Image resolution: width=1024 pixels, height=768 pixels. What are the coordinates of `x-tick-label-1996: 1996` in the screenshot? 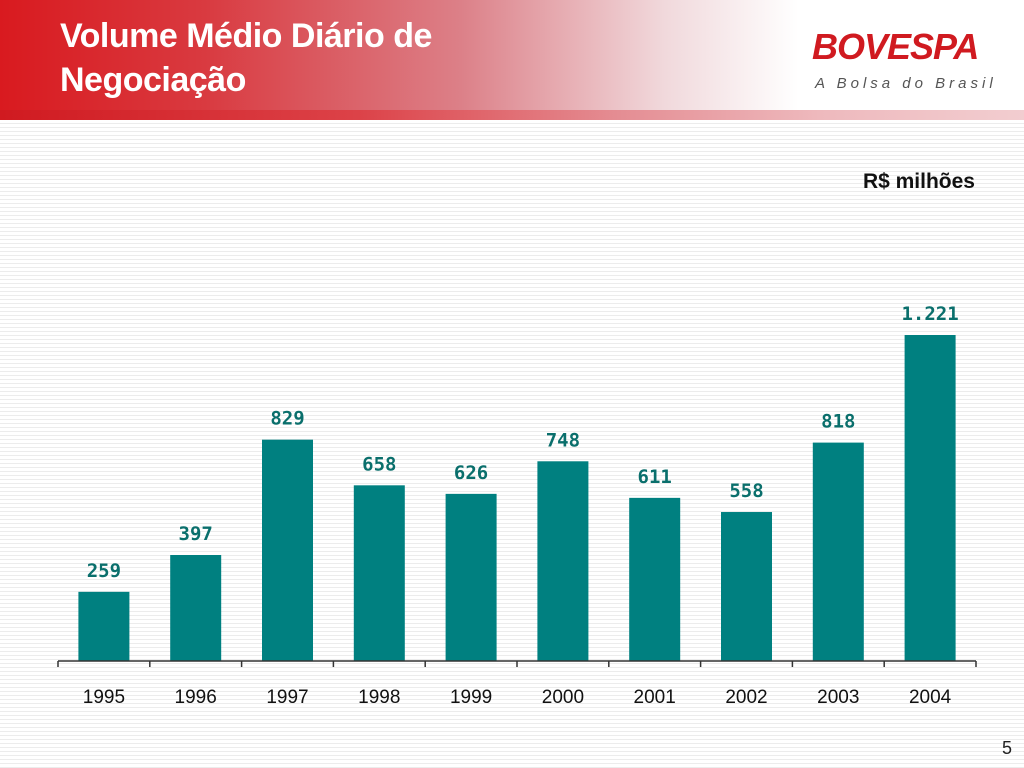 It's located at (196, 697).